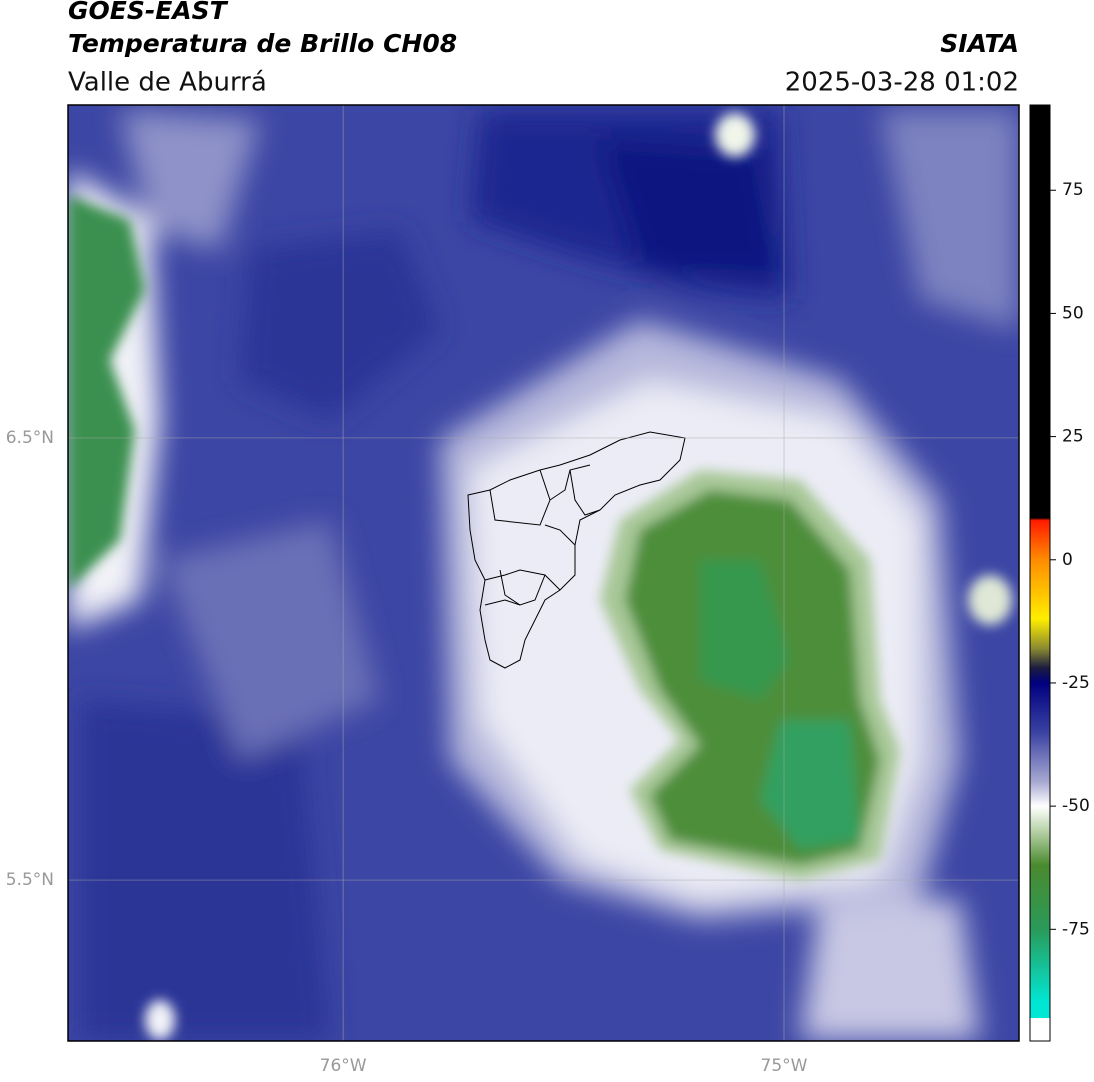  Describe the element at coordinates (1076, 806) in the screenshot. I see `colorbar-tick-label: -50` at that location.